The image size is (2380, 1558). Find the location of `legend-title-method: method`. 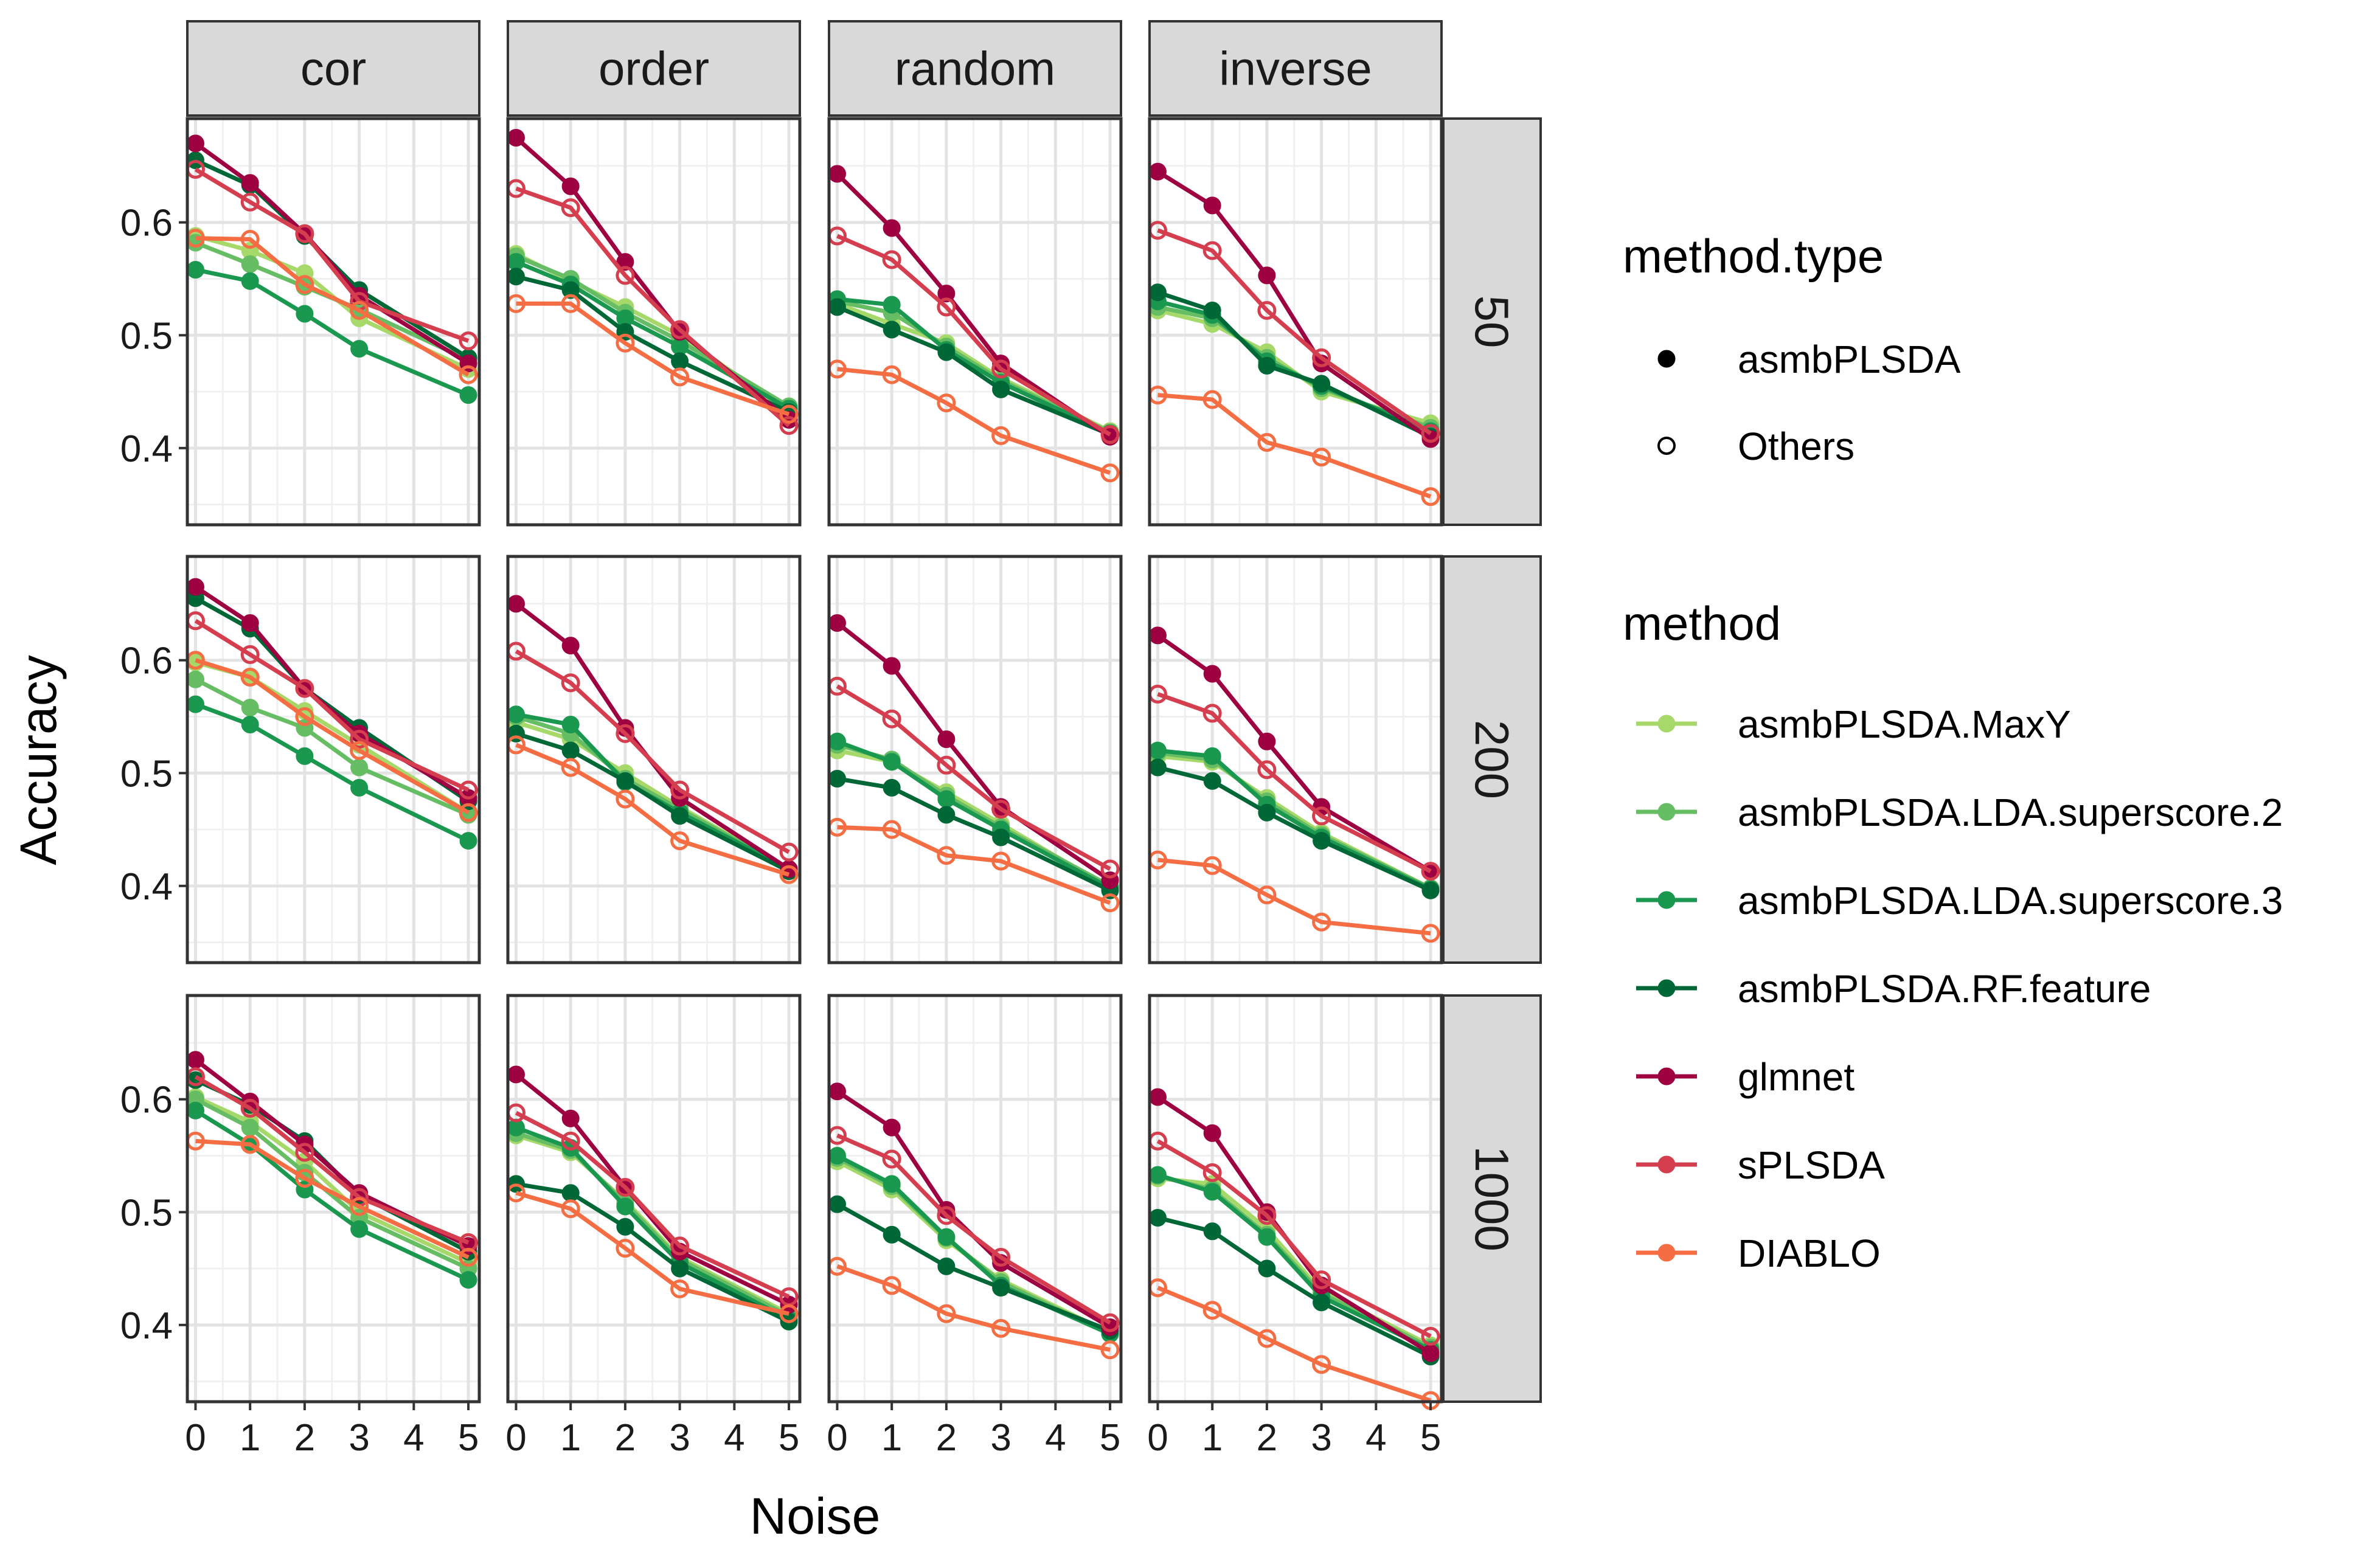

legend-title-method: method is located at coordinates (1702, 623).